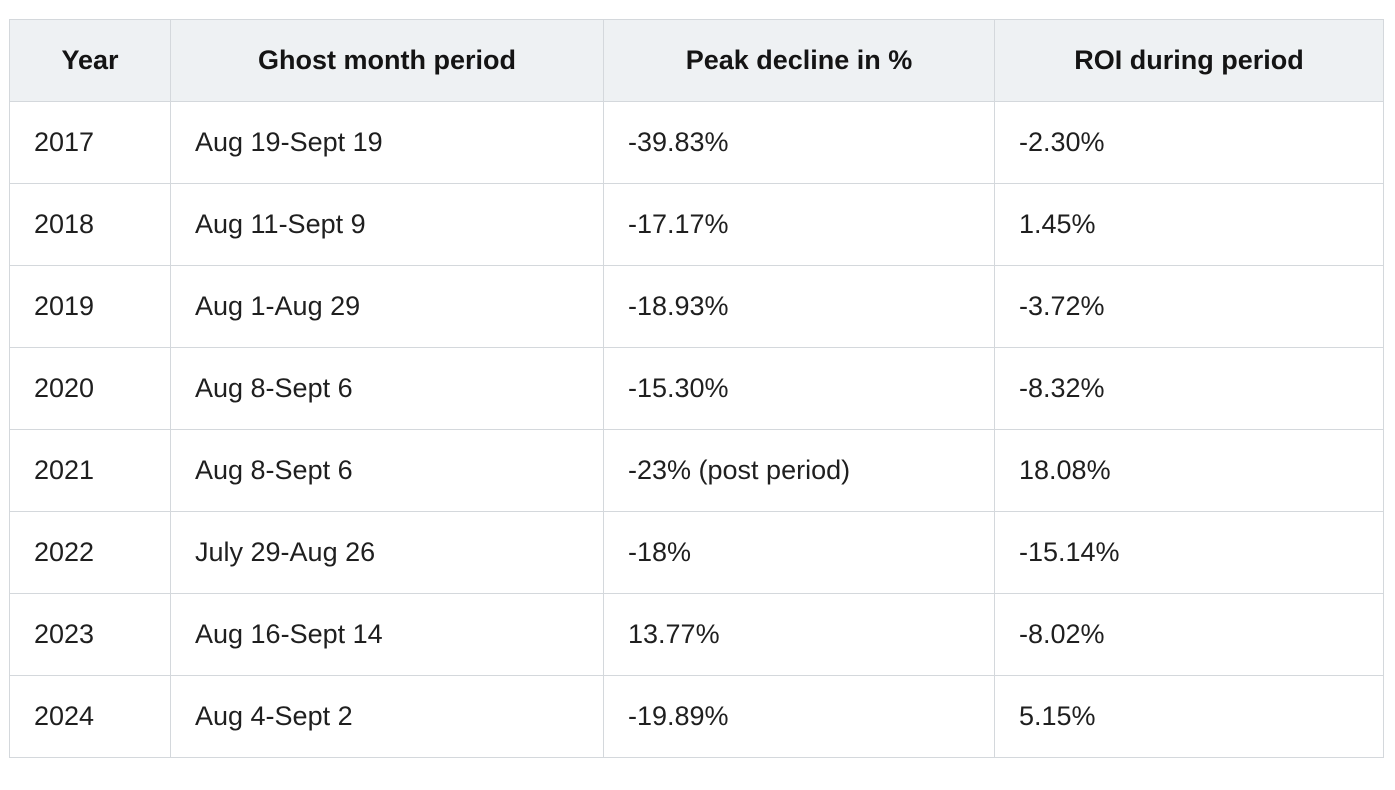 The image size is (1395, 790). I want to click on table-row: 2024 Aug 4-Sept 2 -19.89% 5.15%, so click(696, 716).